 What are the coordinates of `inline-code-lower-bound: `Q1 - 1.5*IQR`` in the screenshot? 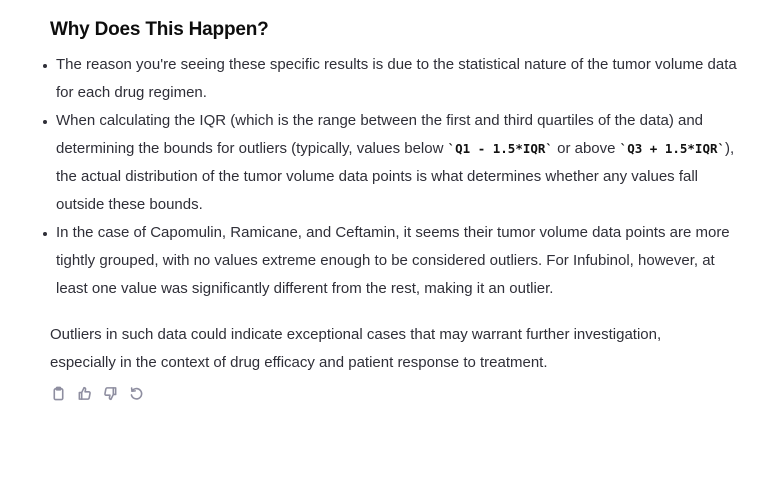 It's located at (500, 148).